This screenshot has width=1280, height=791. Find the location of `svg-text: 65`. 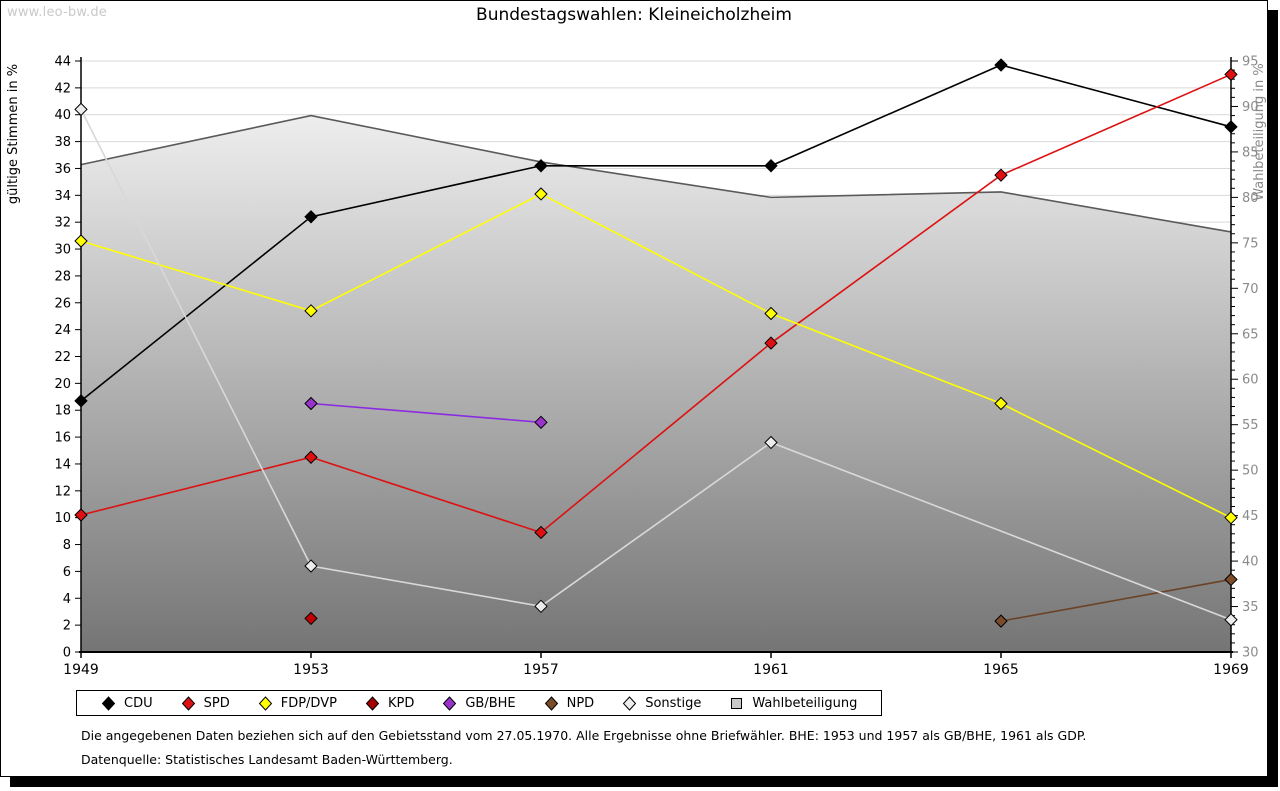

svg-text: 65 is located at coordinates (1250, 334).